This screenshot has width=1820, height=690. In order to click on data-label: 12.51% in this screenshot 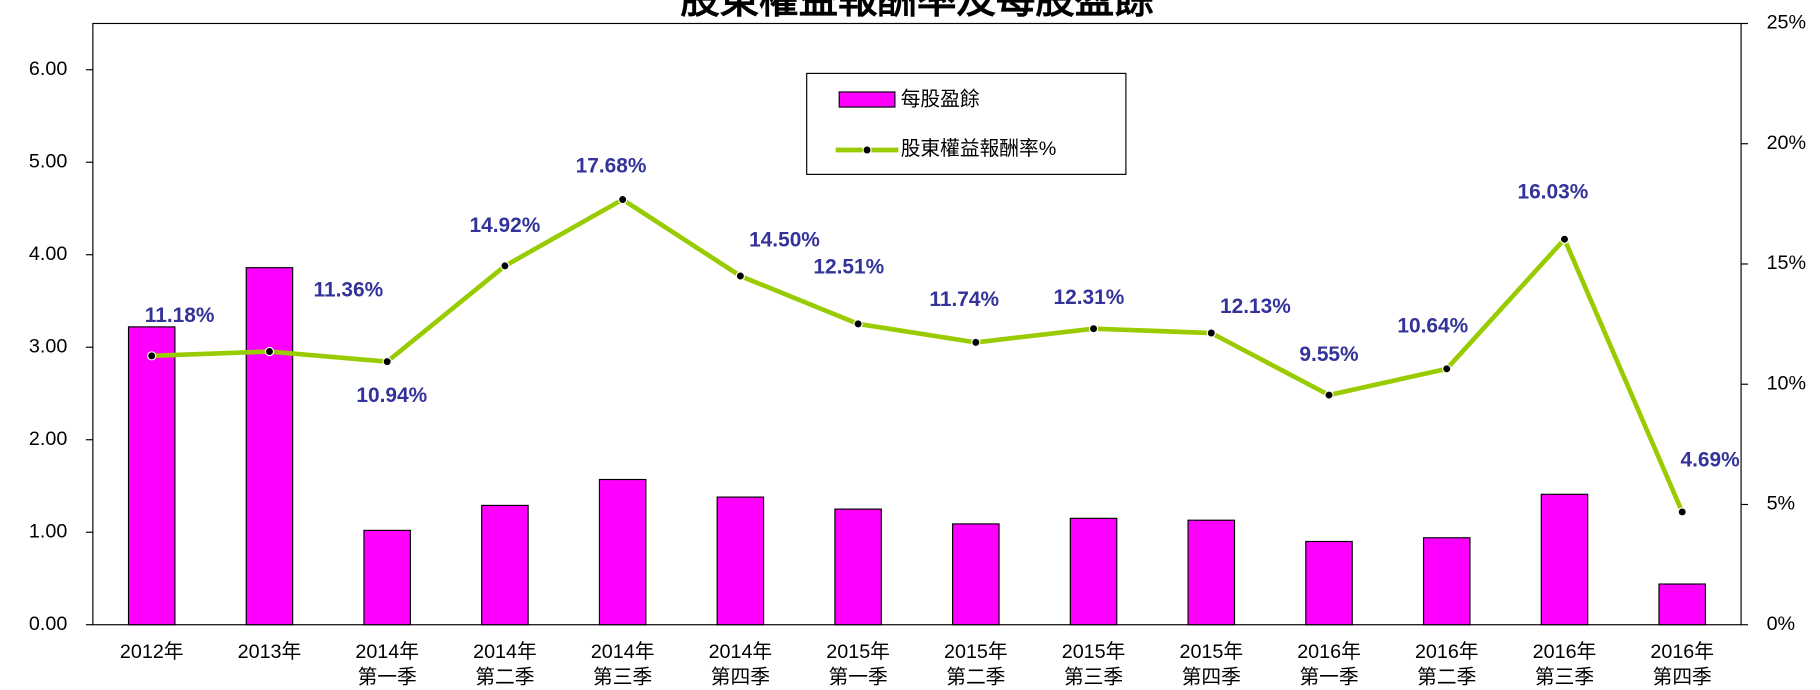, I will do `click(848, 267)`.